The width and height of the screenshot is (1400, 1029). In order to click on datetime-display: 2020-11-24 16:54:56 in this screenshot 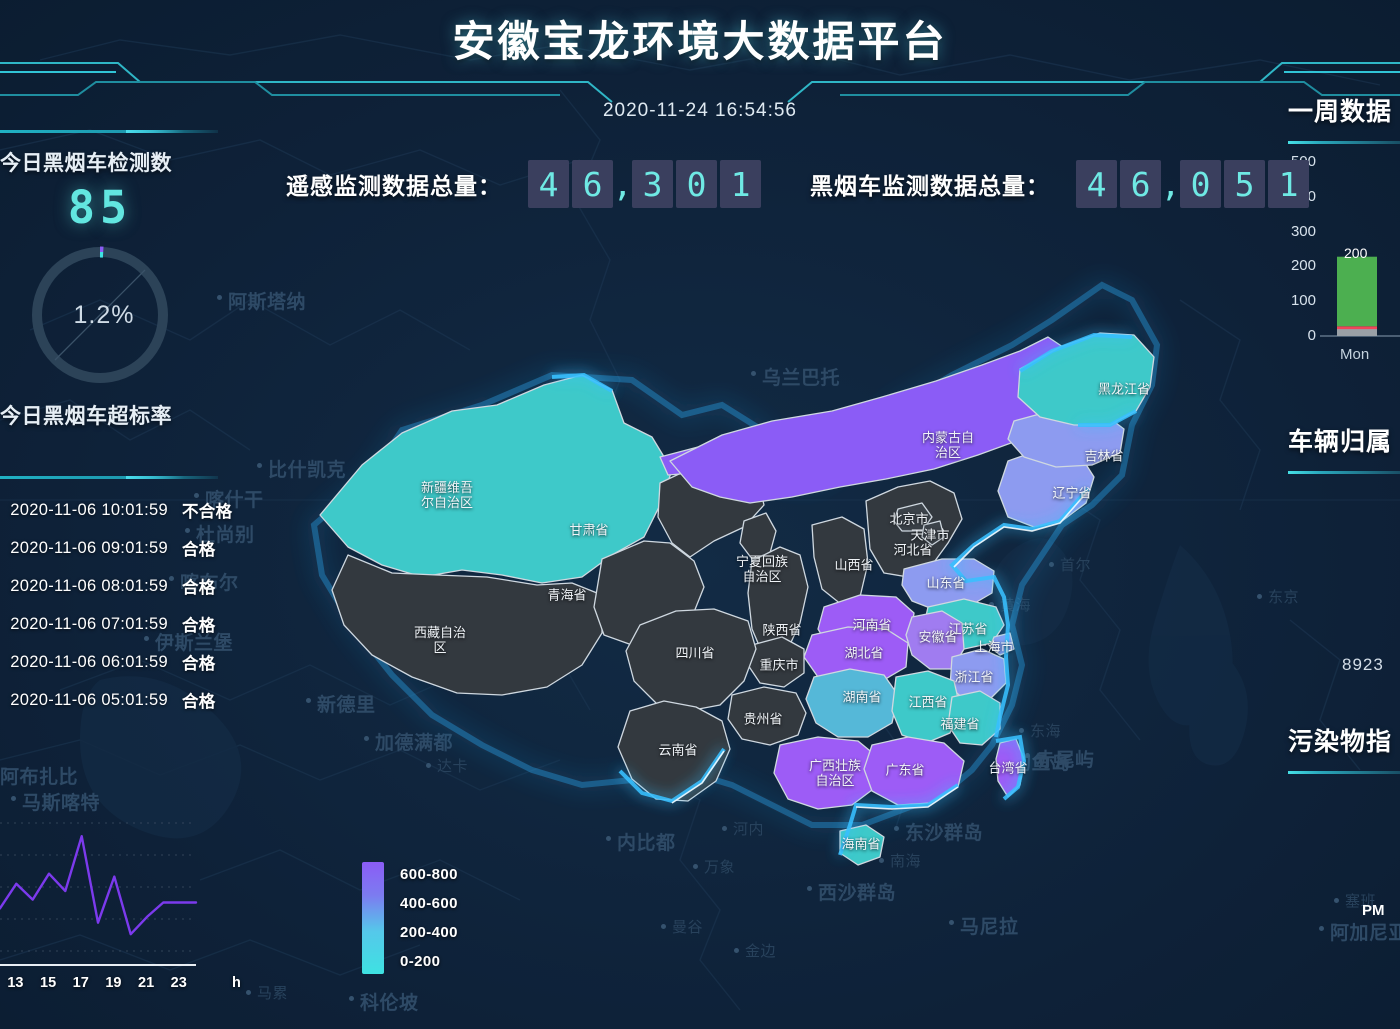, I will do `click(700, 110)`.